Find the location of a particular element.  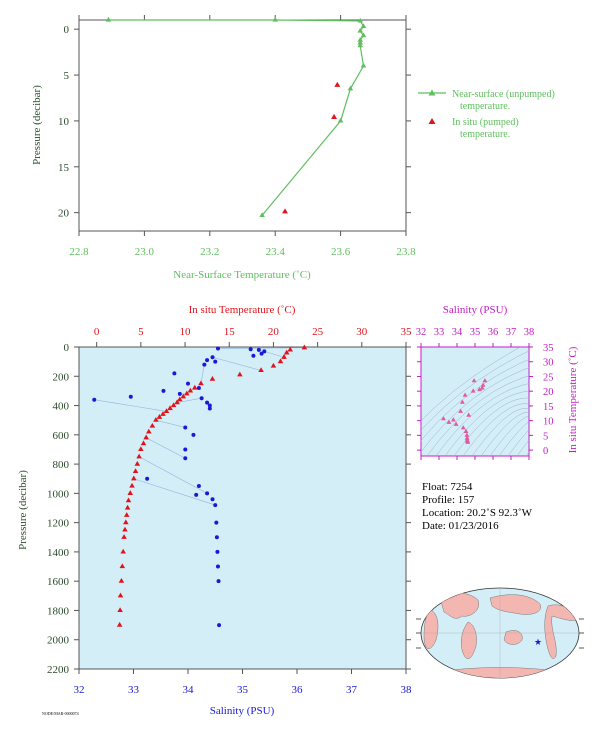

salinity-tick-label: 33 is located at coordinates (134, 690).